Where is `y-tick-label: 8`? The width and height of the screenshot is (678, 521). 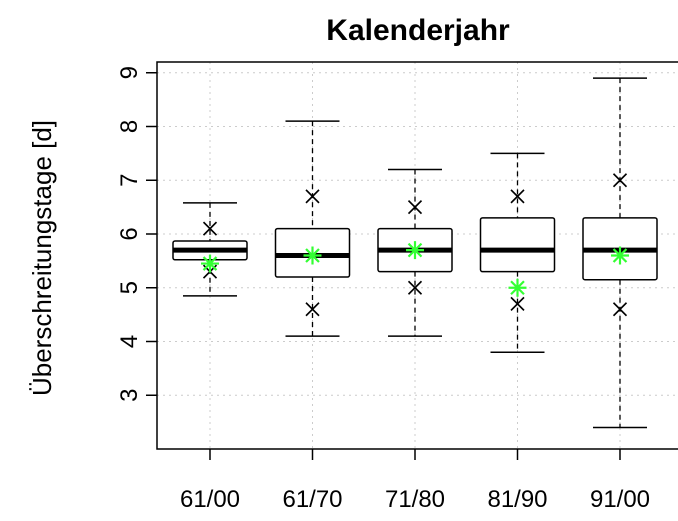
y-tick-label: 8 is located at coordinates (129, 126).